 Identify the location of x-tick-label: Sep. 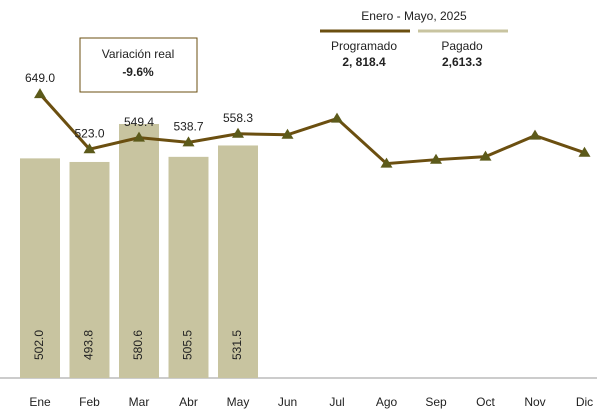
(436, 402).